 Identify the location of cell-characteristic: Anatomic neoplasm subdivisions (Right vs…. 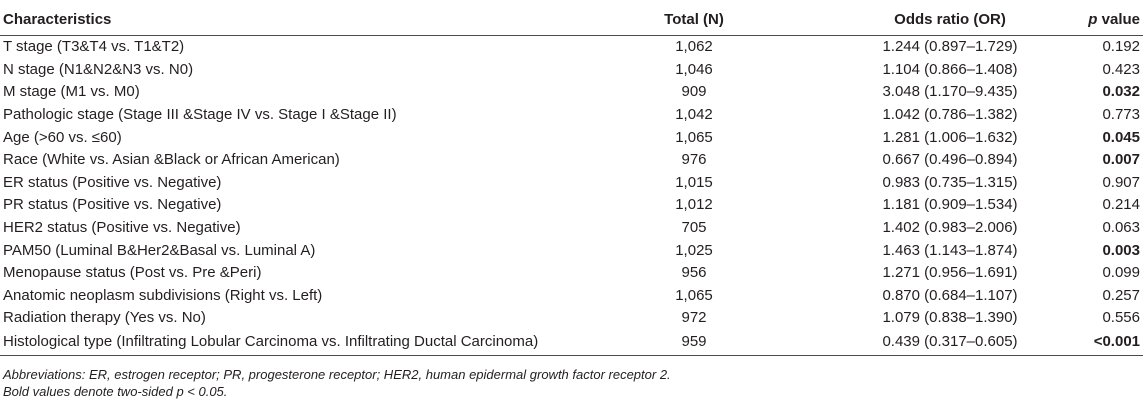
(163, 295).